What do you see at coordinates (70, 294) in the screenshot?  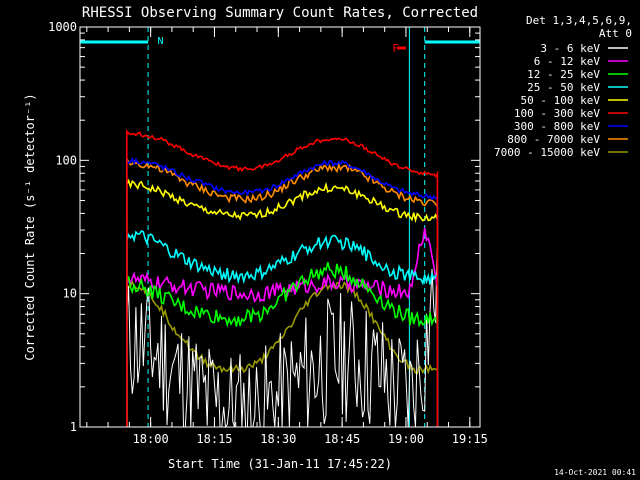 I see `y-tick-label-1: 10` at bounding box center [70, 294].